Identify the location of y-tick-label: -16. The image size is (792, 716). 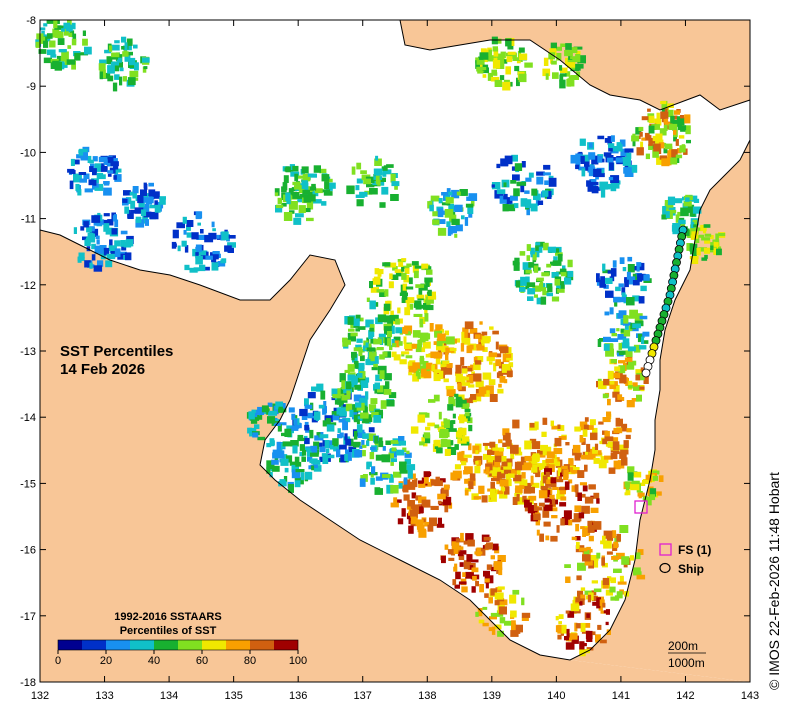
(28, 551).